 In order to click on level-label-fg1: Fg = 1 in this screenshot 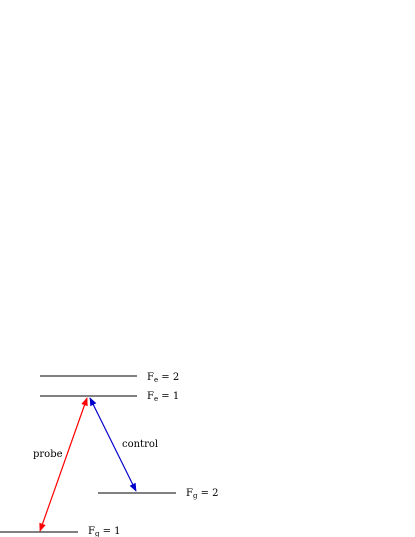, I will do `click(104, 531)`.